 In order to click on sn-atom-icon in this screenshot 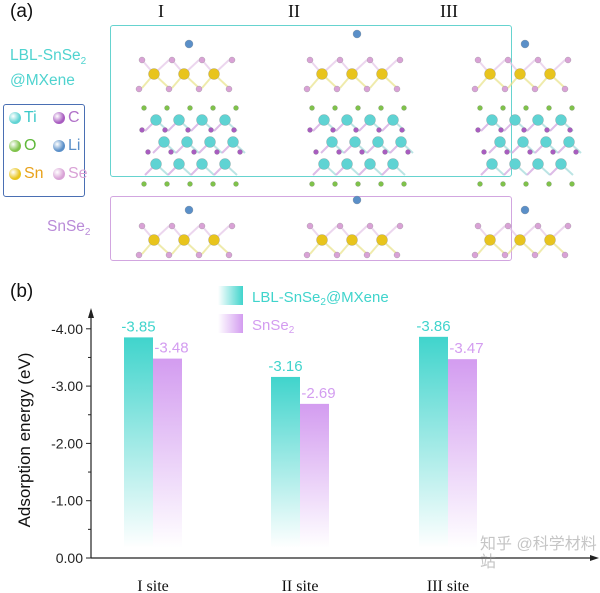, I will do `click(15, 174)`.